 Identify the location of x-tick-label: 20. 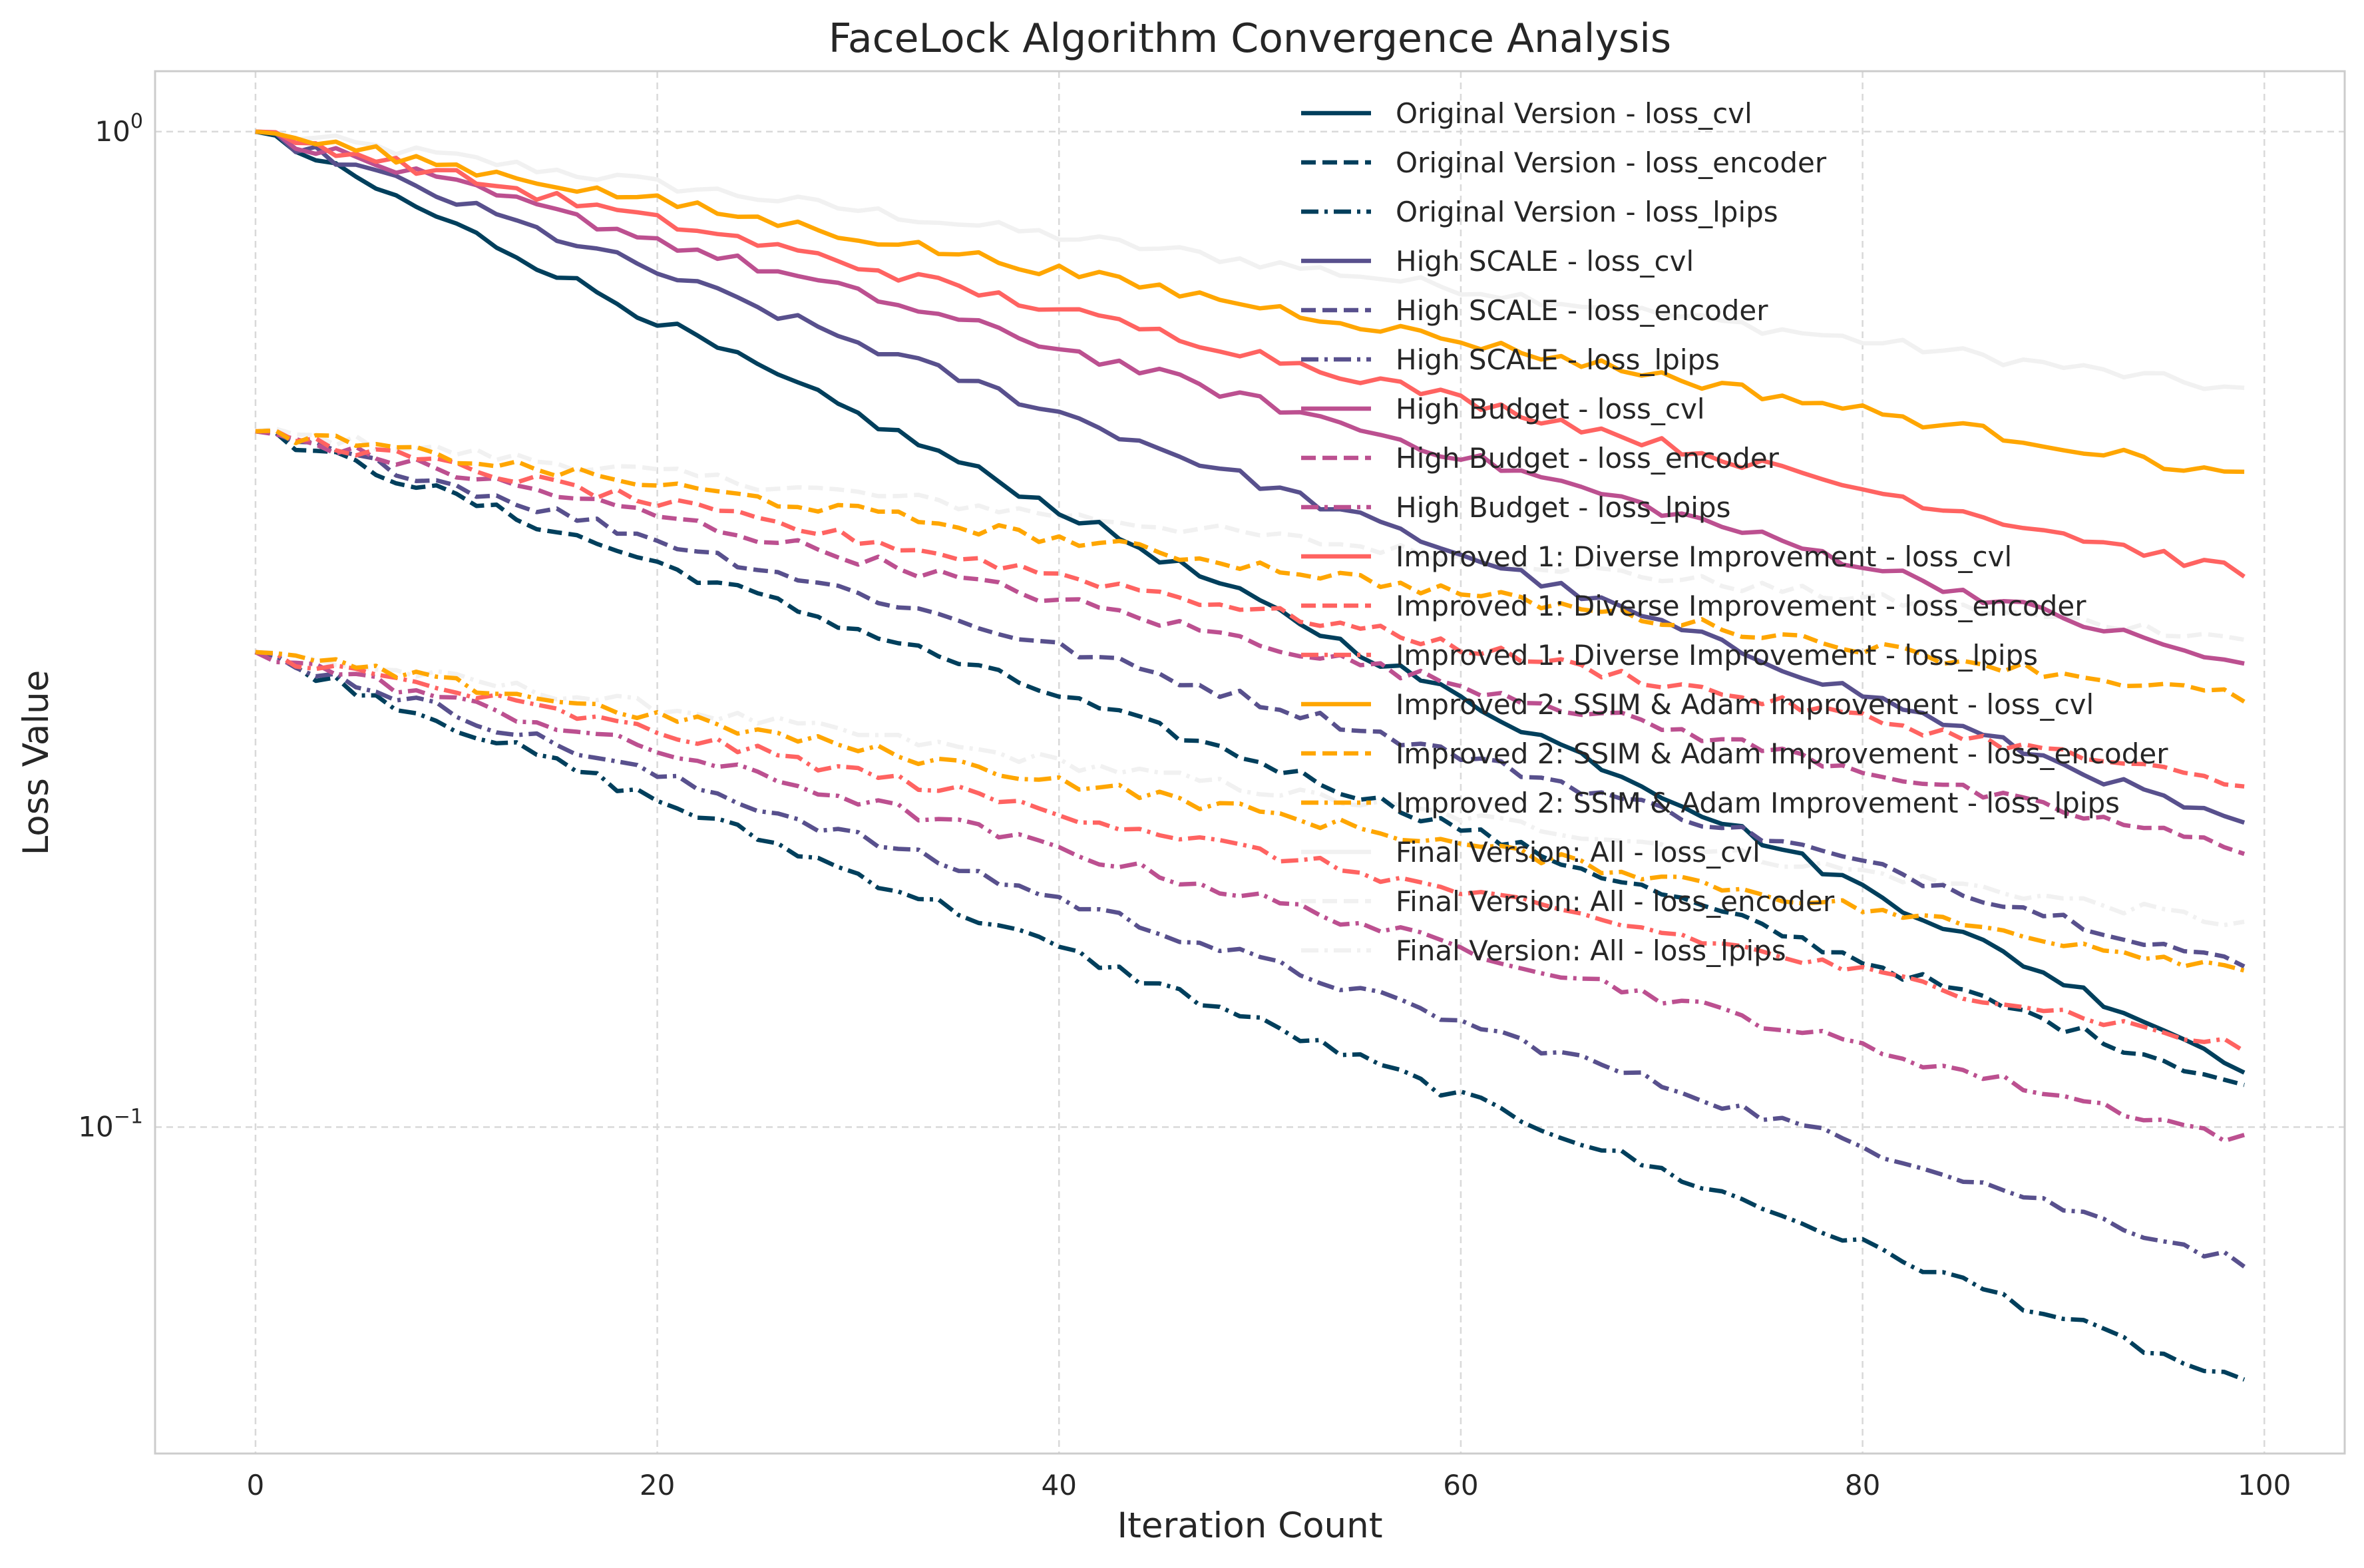
(658, 1485).